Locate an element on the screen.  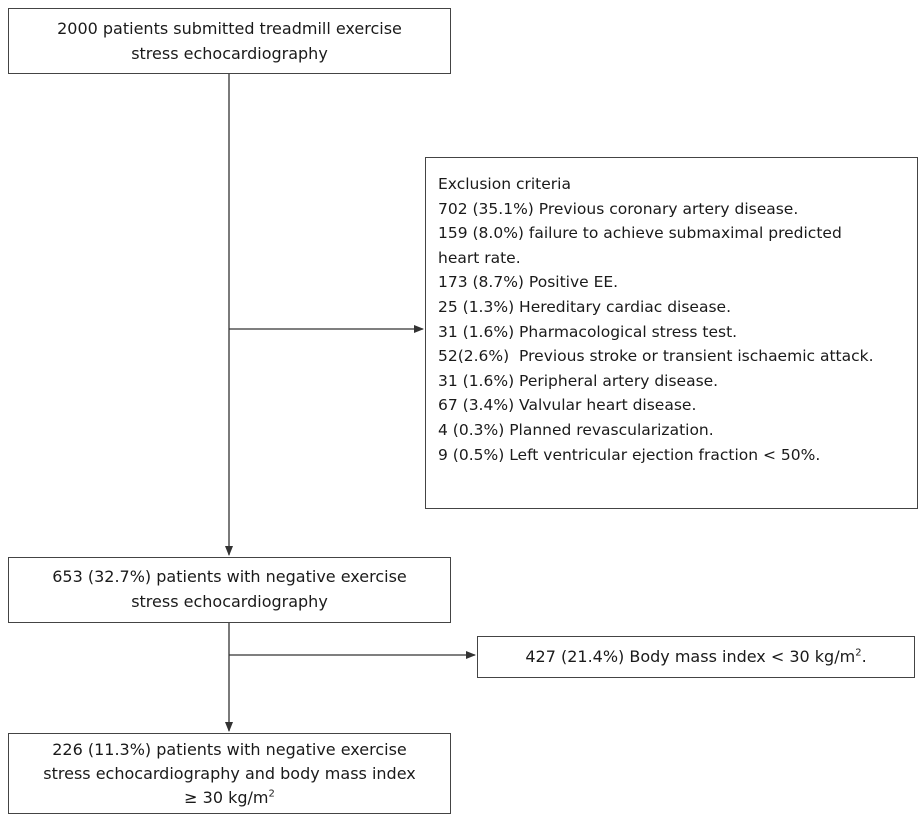
bmi-exclusion-period: . is located at coordinates (864, 656).